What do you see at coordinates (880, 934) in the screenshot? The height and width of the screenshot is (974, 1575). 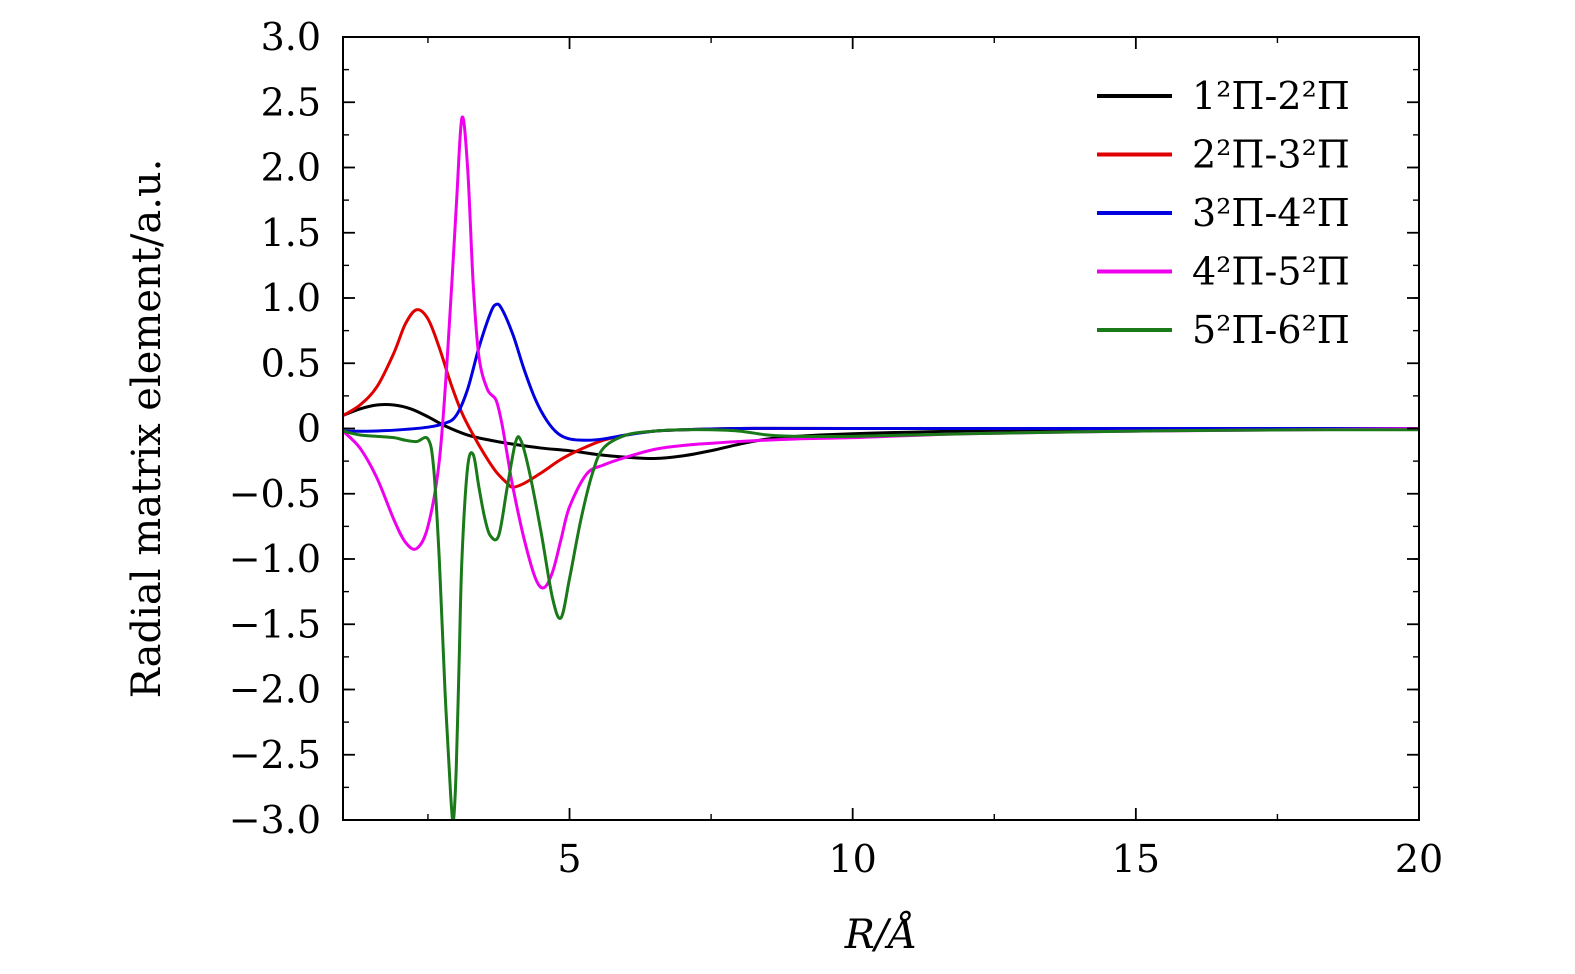 I see `x-axis-label: R/Å` at bounding box center [880, 934].